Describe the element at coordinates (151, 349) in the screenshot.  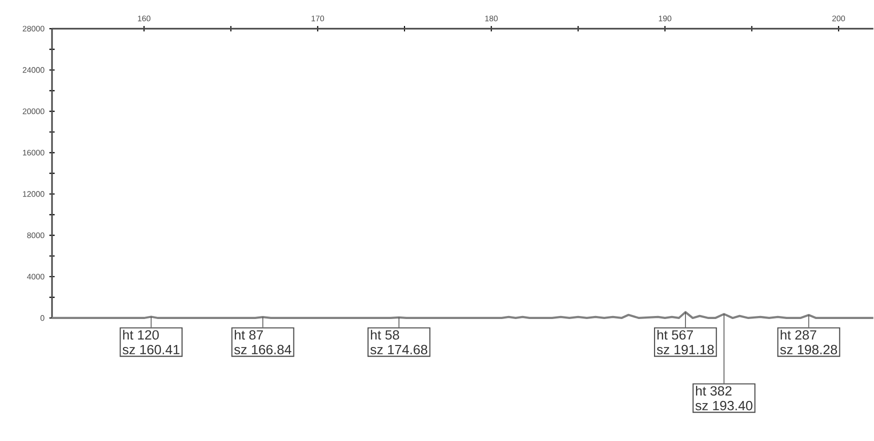
I see `text: sz 160.41` at that location.